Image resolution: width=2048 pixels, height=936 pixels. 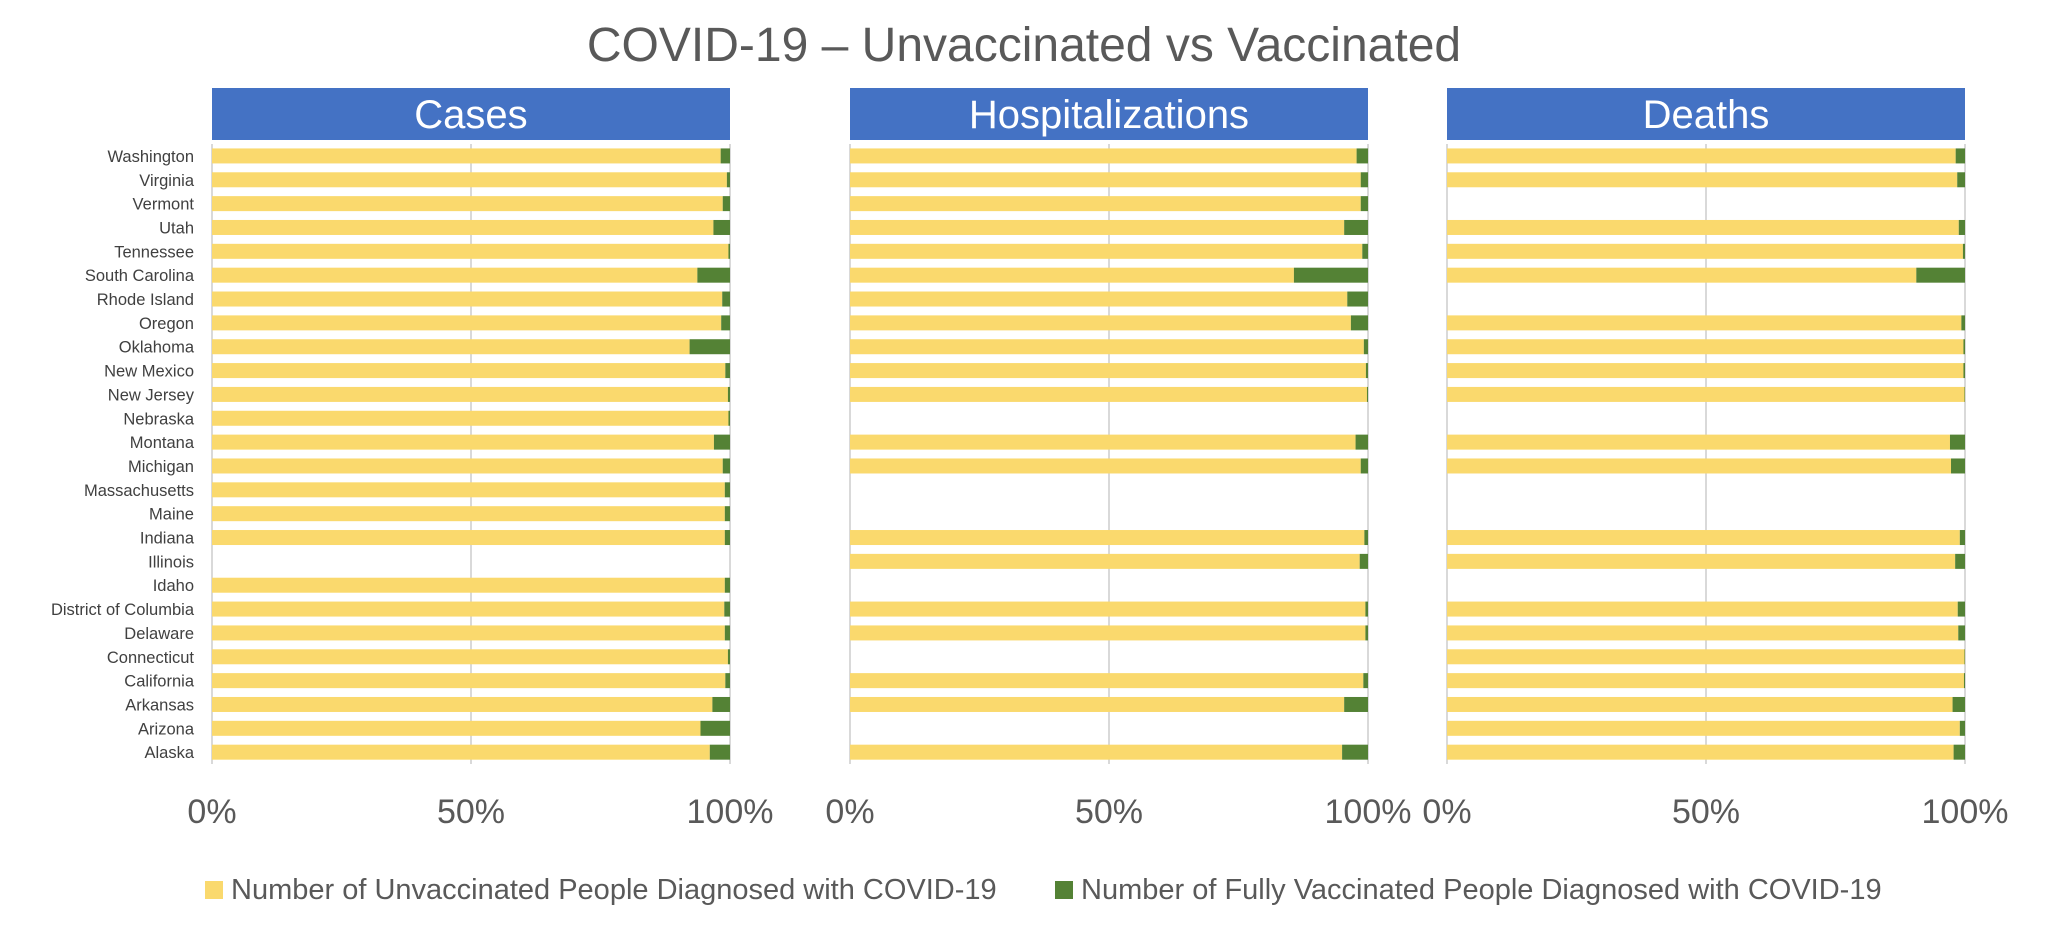 What do you see at coordinates (461, 752) in the screenshot?
I see `bar-unvaccinated-cases-alaska` at bounding box center [461, 752].